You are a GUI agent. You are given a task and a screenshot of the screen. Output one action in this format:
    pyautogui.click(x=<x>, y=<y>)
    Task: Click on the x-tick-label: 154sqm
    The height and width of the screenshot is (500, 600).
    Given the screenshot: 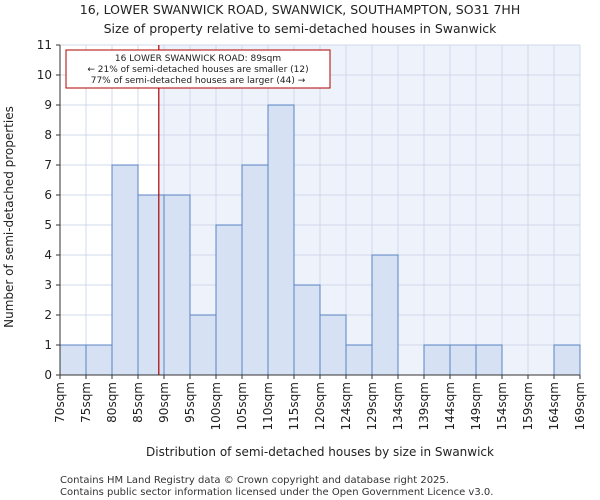 What is the action you would take?
    pyautogui.click(x=502, y=406)
    